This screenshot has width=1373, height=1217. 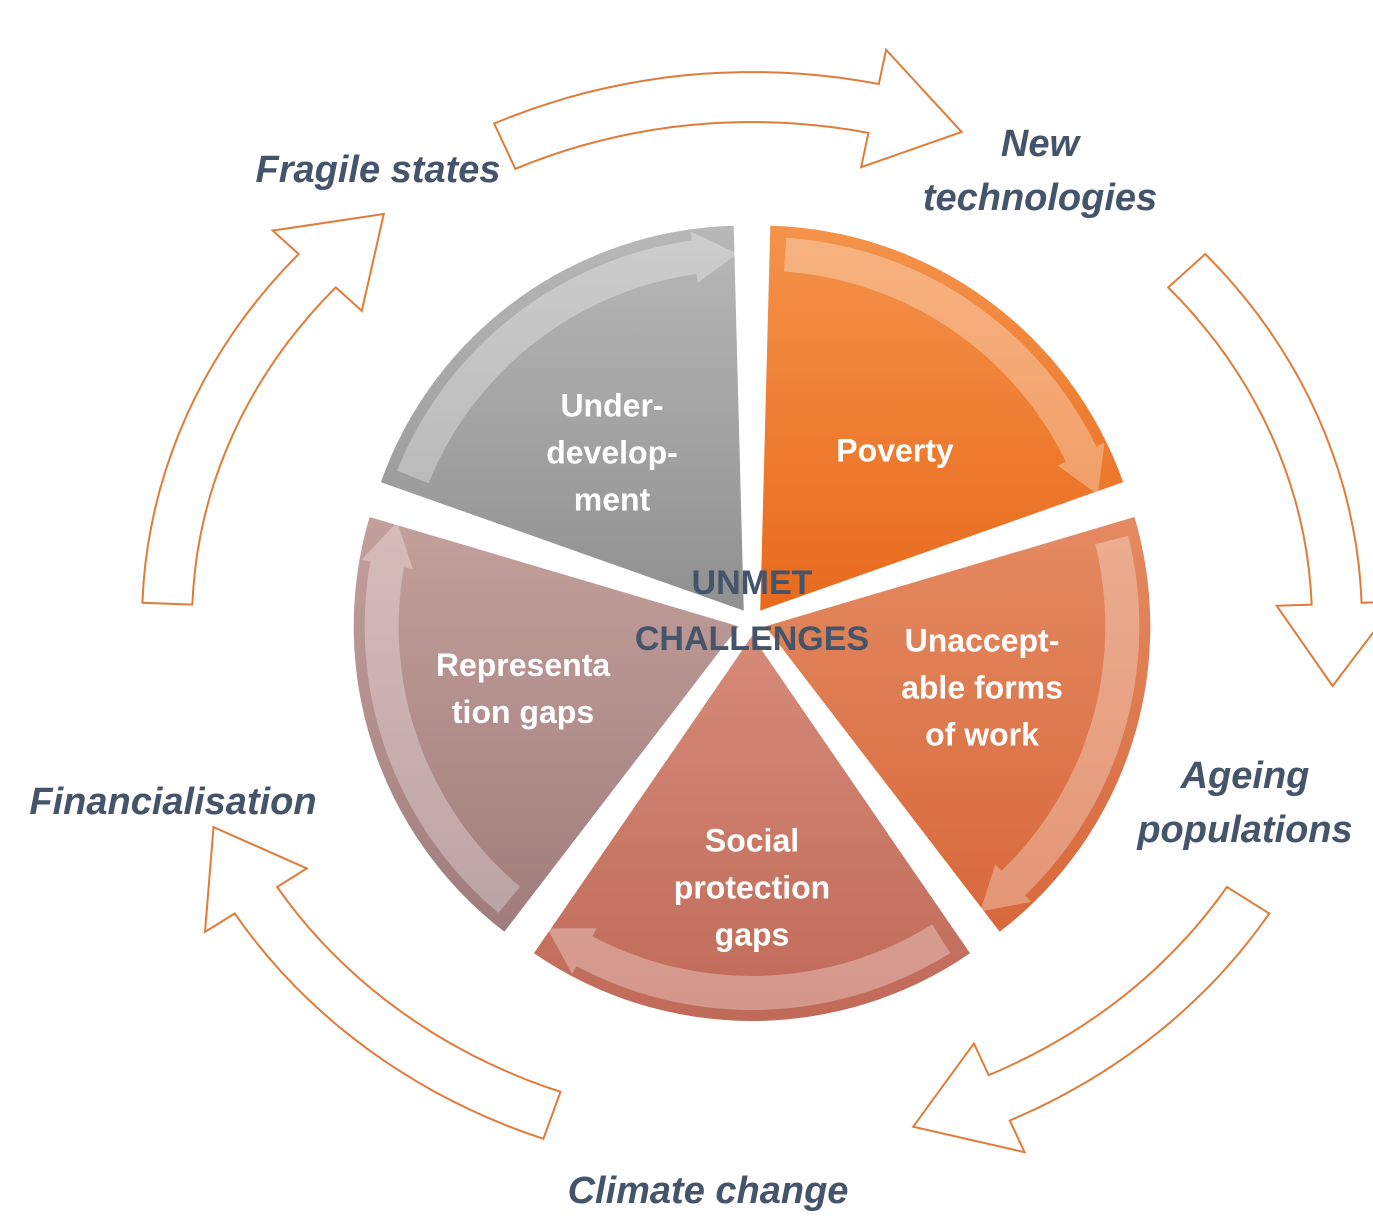 I want to click on segment-label: ment, so click(x=612, y=499).